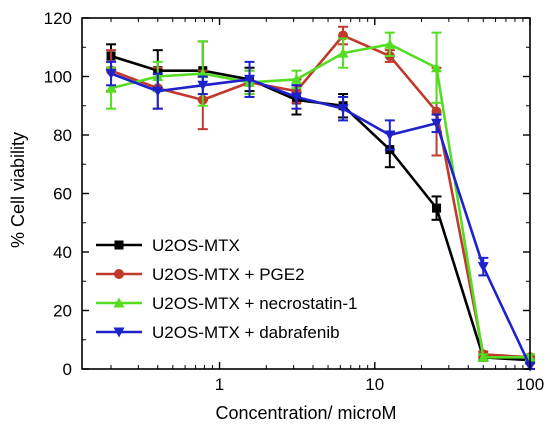  I want to click on legend-item-3: U2OS-MTX + necrostatin-1, so click(227, 303).